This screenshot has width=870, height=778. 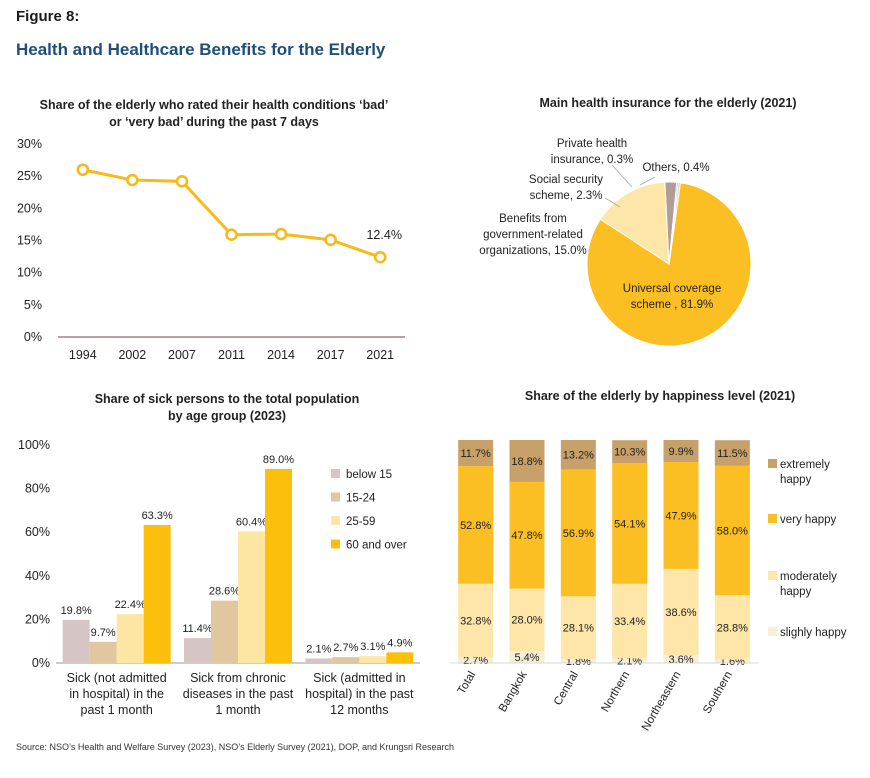 What do you see at coordinates (634, 223) in the screenshot?
I see `pie-slice-benefits` at bounding box center [634, 223].